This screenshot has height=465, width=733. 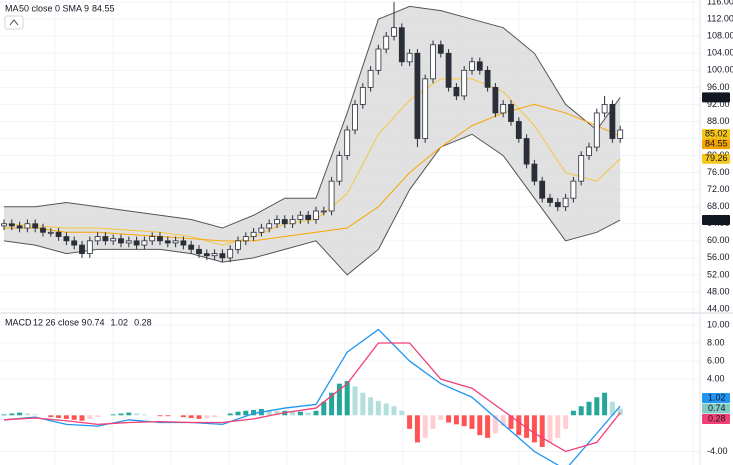 What do you see at coordinates (716, 360) in the screenshot?
I see `y-tick-label: 6.00` at bounding box center [716, 360].